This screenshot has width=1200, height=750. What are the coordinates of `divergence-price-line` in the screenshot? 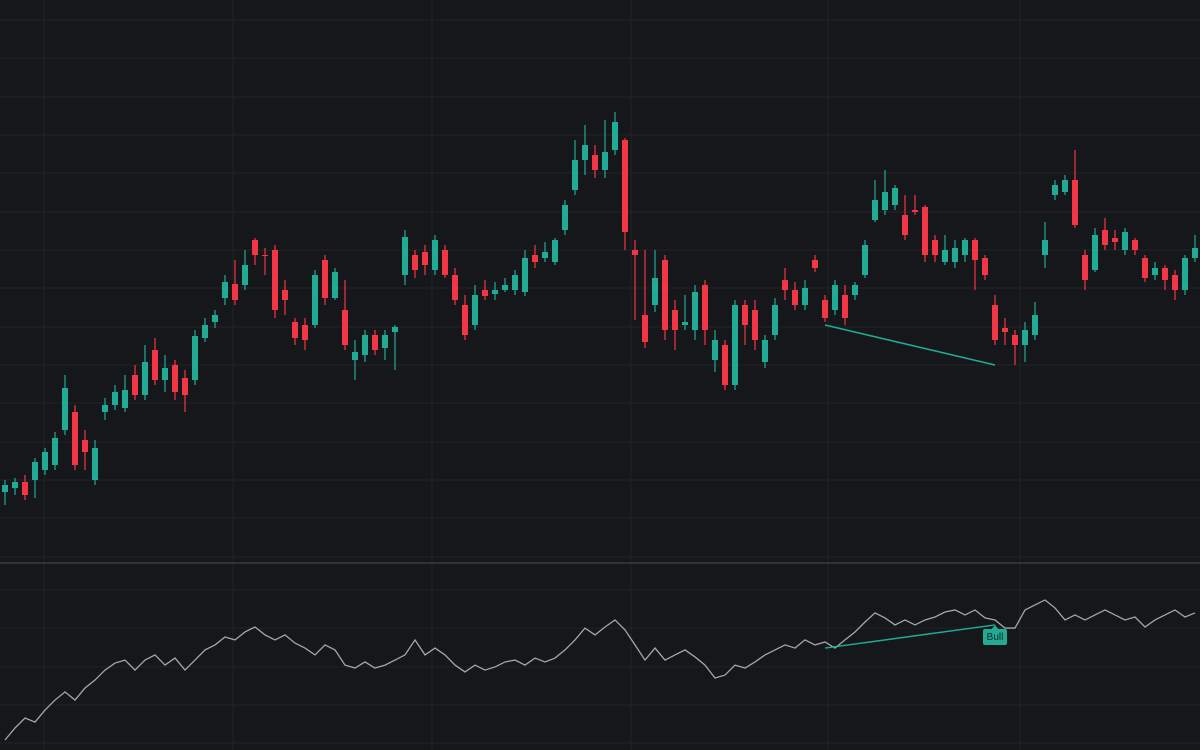 It's located at (910, 345).